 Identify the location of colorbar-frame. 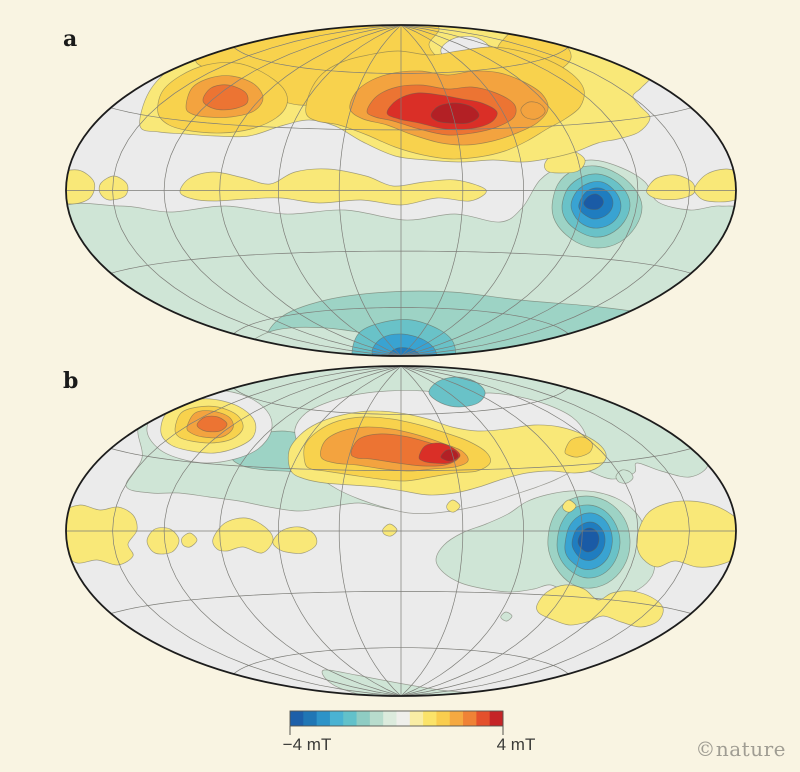
(396, 718).